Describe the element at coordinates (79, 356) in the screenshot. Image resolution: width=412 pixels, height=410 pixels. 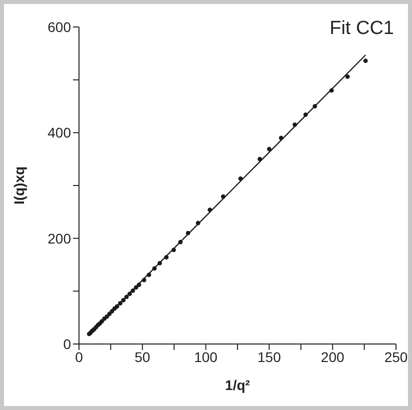
I see `x-tick-label: 0` at that location.